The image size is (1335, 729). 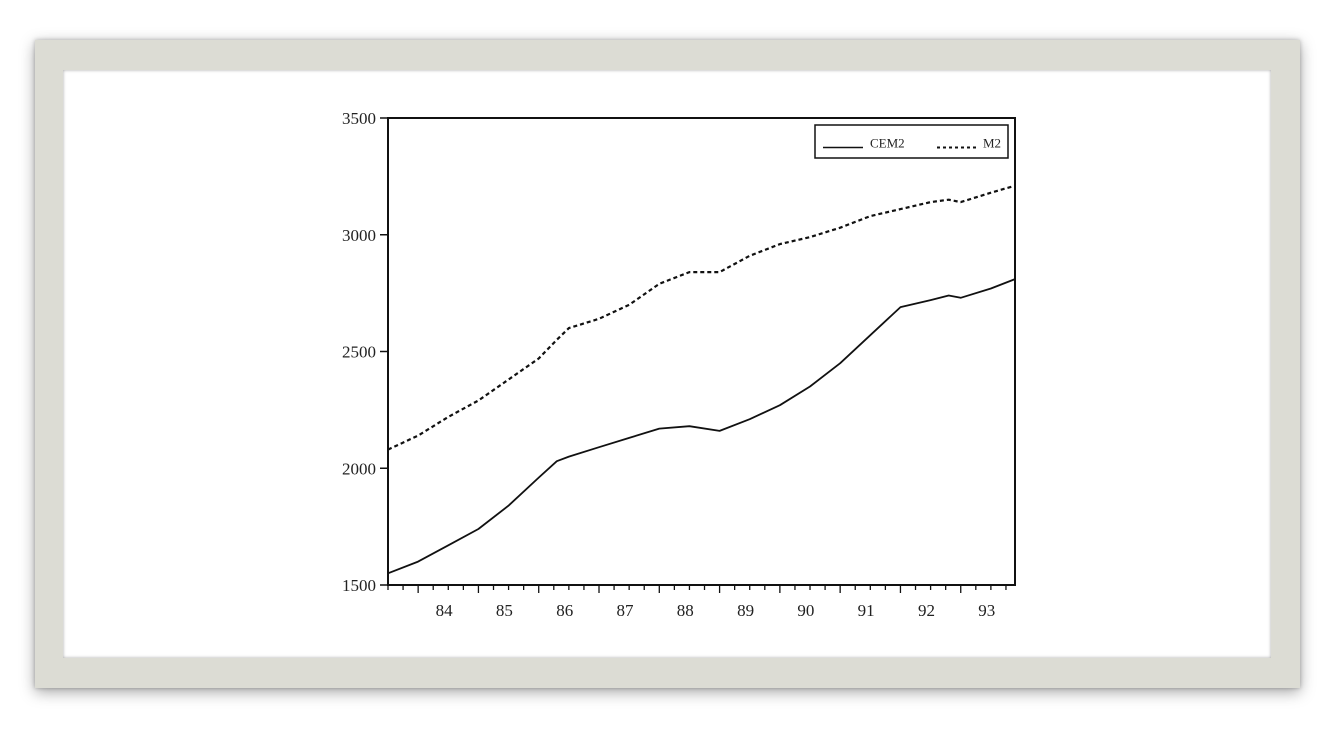 What do you see at coordinates (986, 610) in the screenshot?
I see `x-tick-label: 93` at bounding box center [986, 610].